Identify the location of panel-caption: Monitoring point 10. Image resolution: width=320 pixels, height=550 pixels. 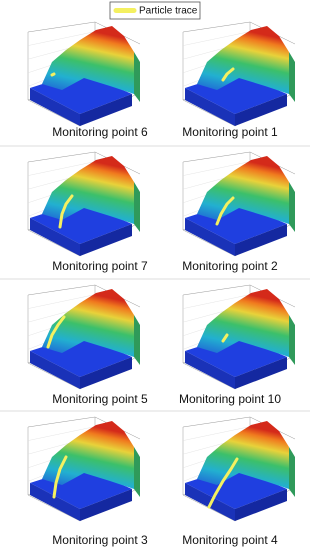
(230, 399).